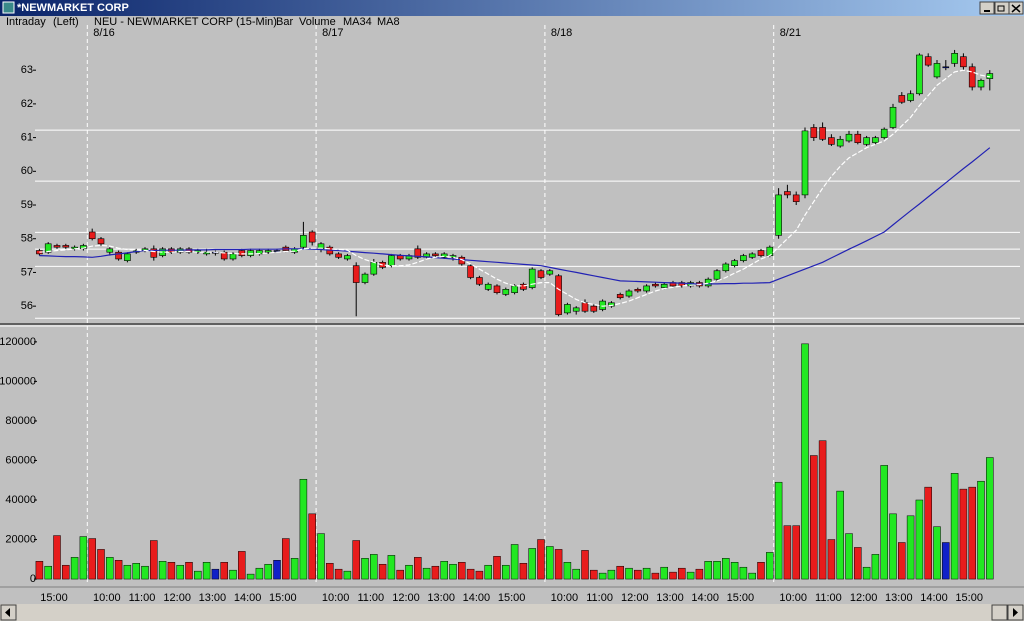 The width and height of the screenshot is (1024, 621). Describe the element at coordinates (1016, 8) in the screenshot. I see `close-icon` at that location.